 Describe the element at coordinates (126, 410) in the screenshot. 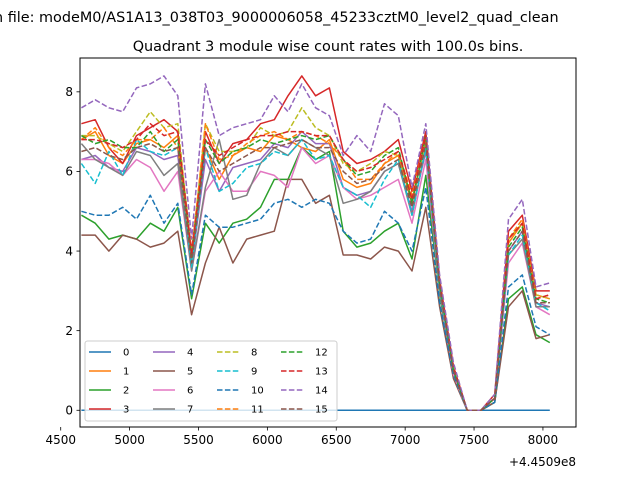

I see `legend-label-3: 3` at that location.